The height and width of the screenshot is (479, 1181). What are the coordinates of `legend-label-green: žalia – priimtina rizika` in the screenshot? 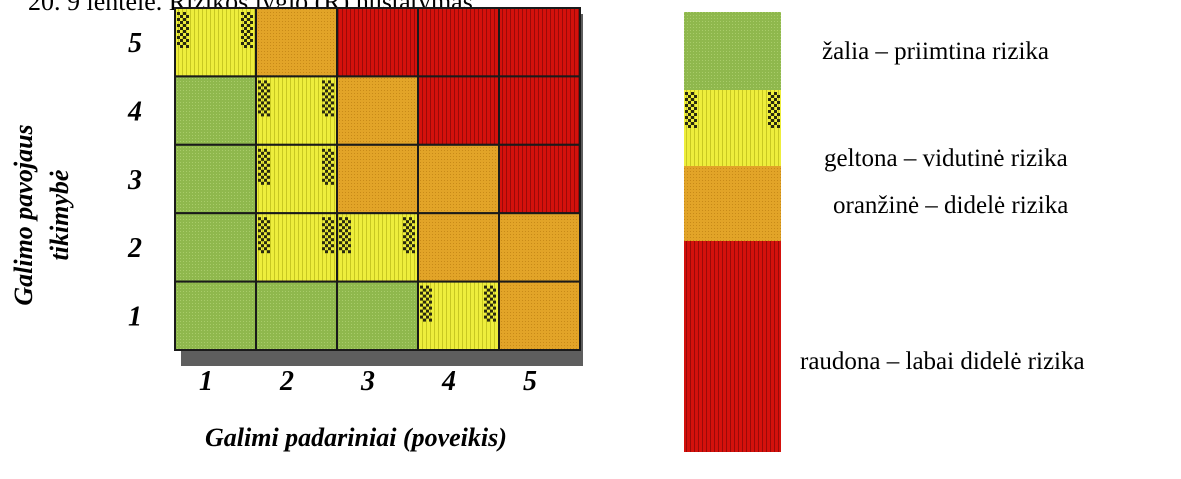 It's located at (935, 51).